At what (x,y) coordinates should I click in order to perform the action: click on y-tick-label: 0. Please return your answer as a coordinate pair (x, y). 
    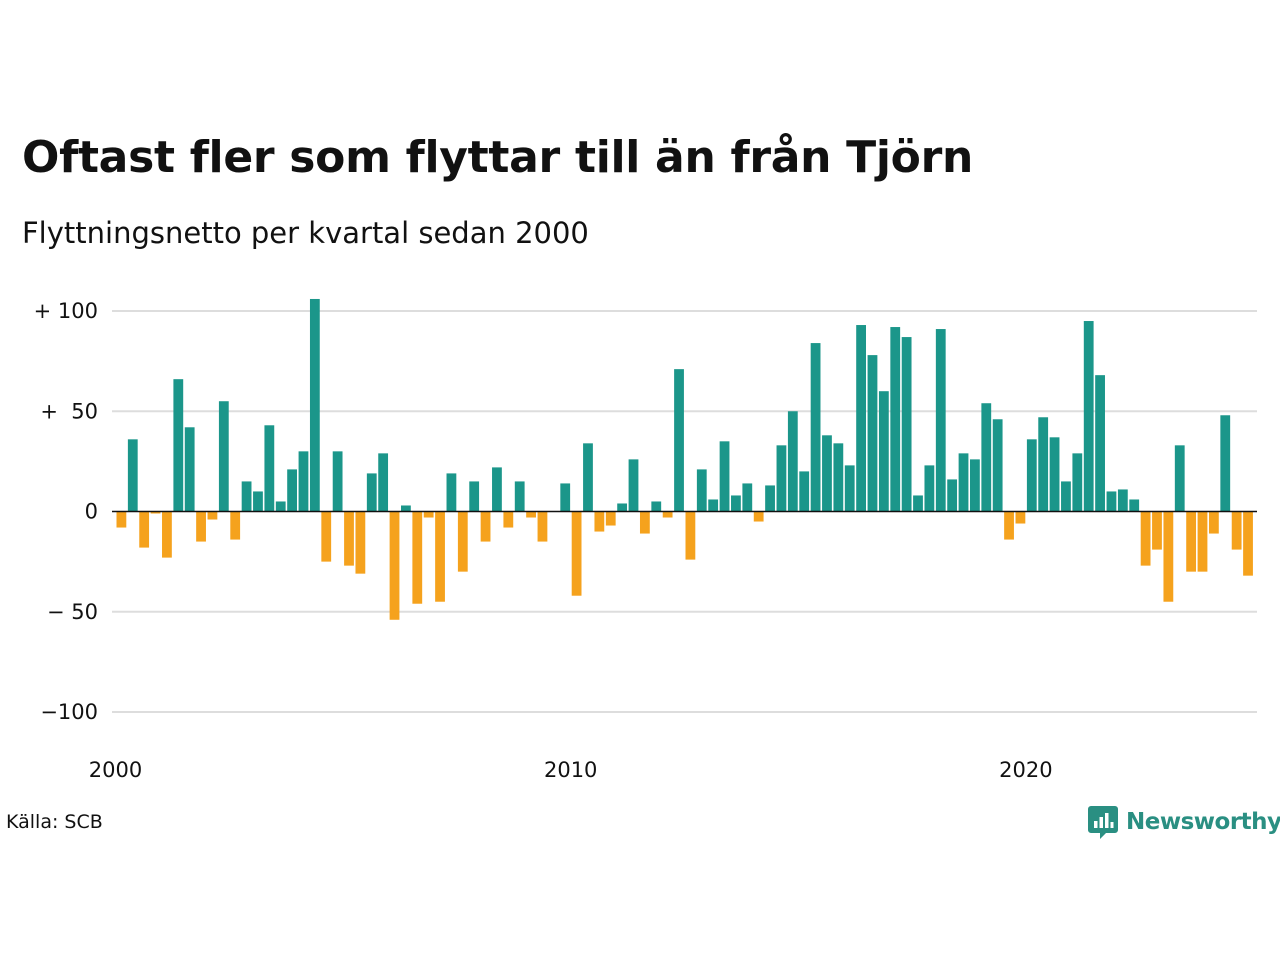
    Looking at the image, I should click on (91, 512).